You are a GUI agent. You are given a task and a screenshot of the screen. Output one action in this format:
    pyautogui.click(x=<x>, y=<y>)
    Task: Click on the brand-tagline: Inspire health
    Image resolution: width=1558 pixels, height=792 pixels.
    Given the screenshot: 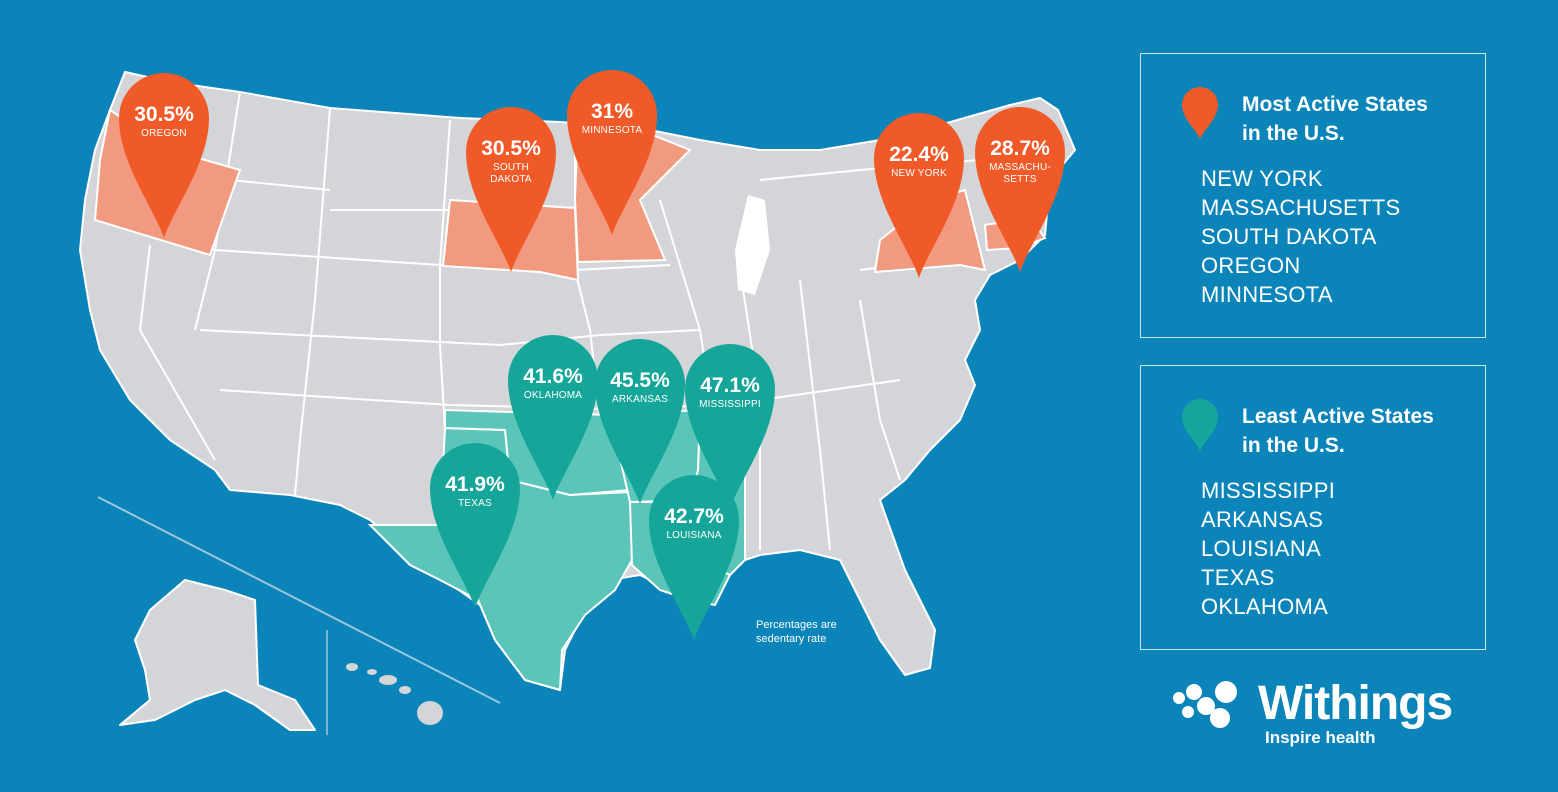 What is the action you would take?
    pyautogui.click(x=1320, y=737)
    